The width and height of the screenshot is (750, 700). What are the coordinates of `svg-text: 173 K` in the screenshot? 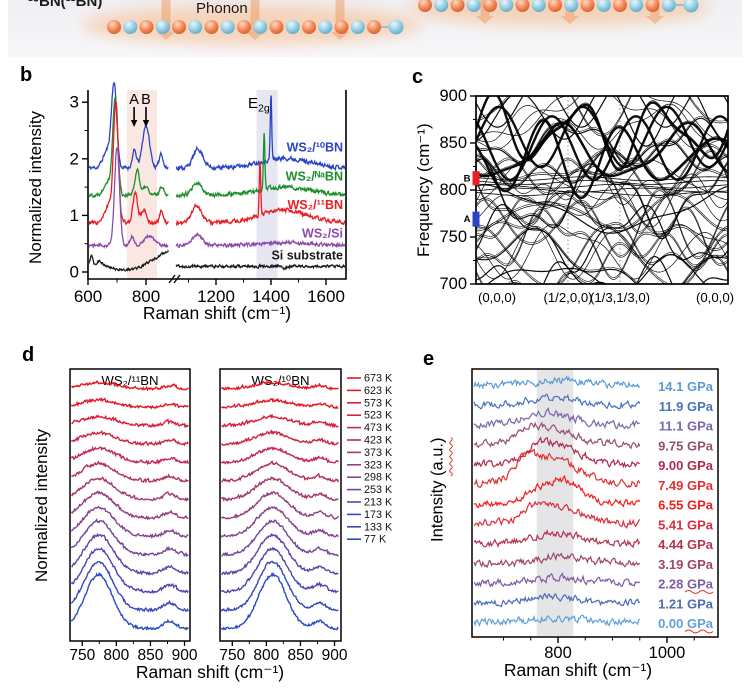 It's located at (378, 515).